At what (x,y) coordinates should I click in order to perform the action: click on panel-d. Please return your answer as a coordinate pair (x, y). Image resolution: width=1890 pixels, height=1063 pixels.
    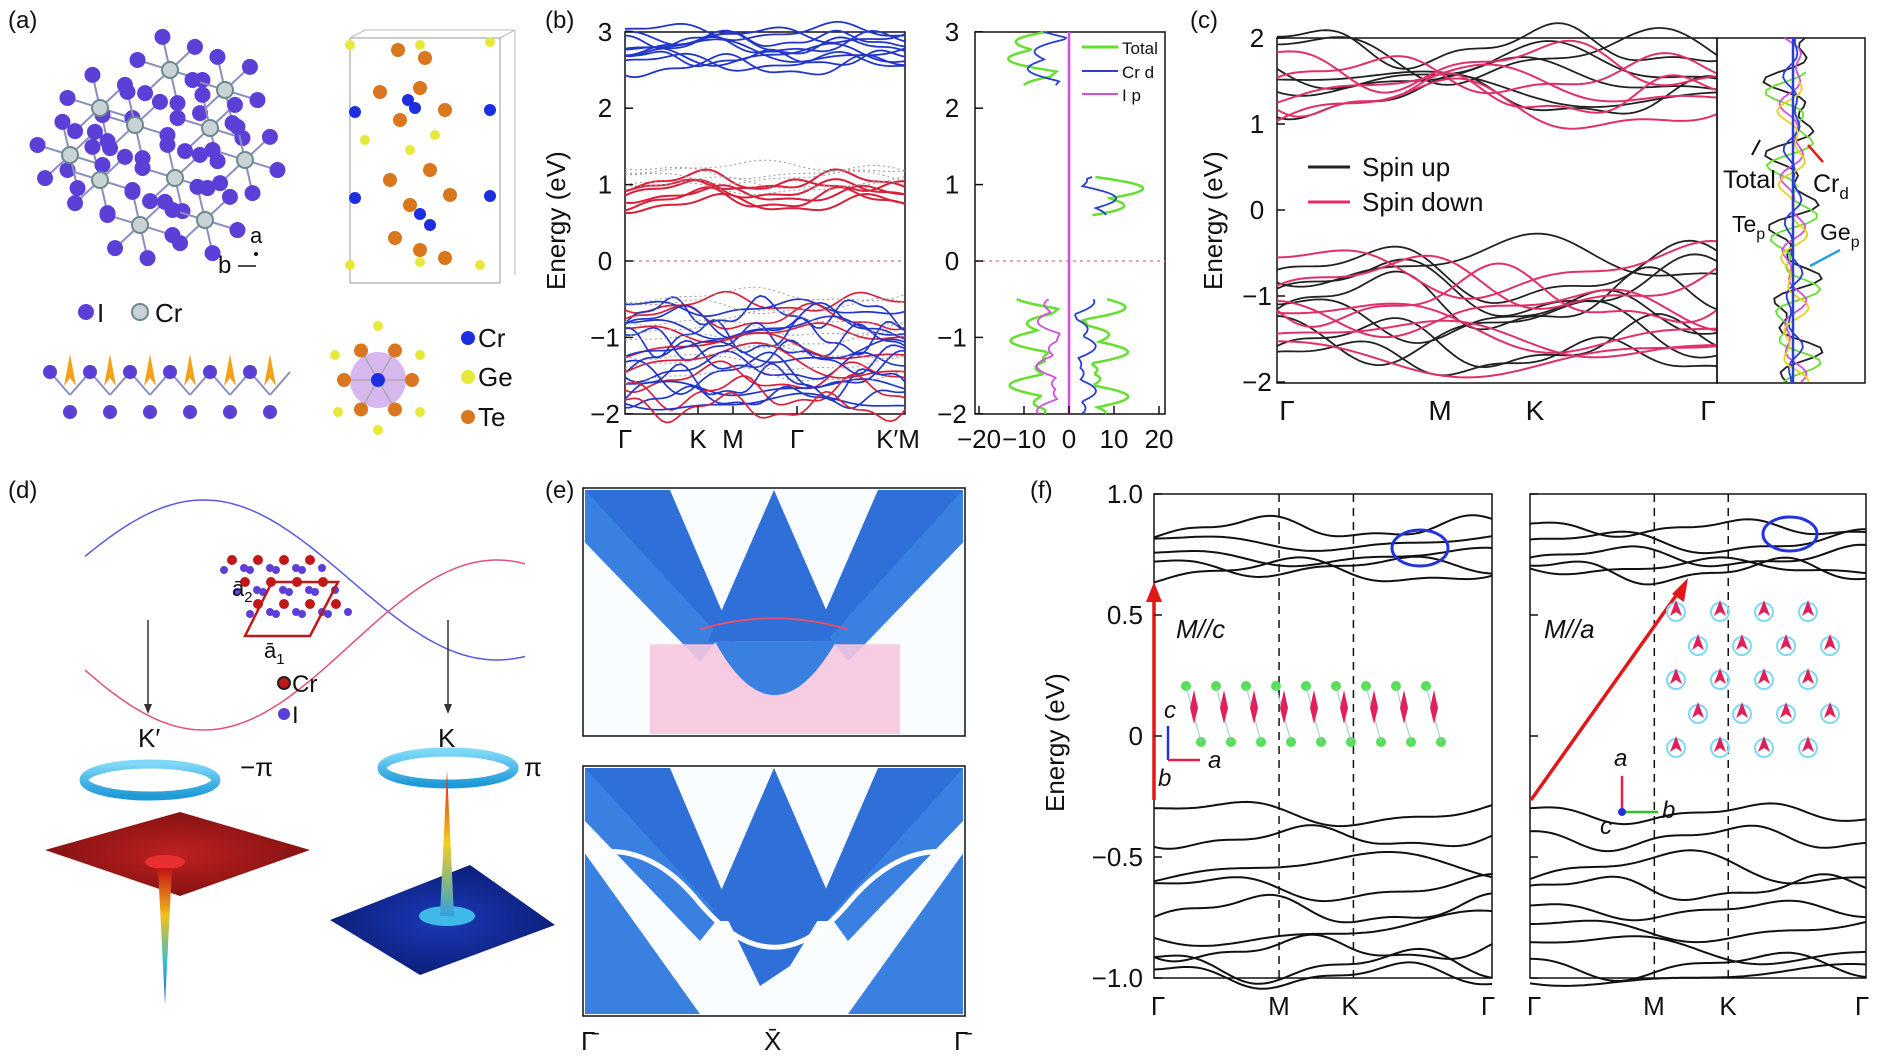
    Looking at the image, I should click on (300, 752).